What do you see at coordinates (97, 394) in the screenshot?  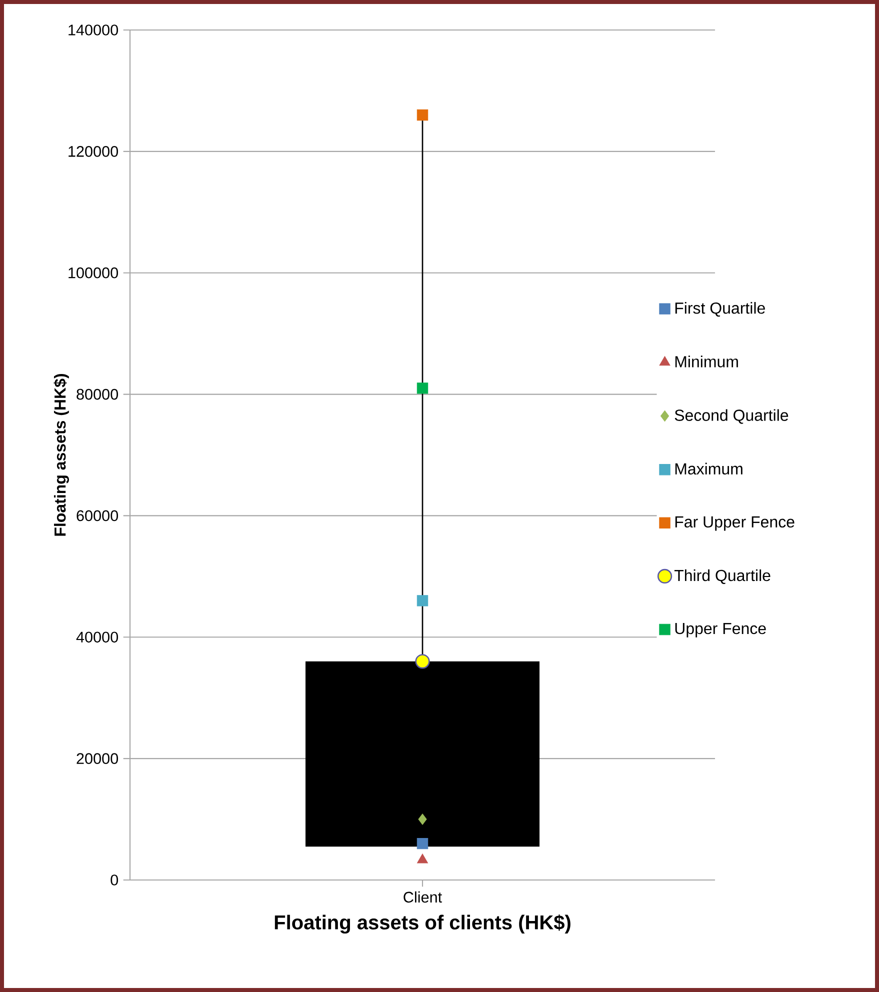 I see `y-tick-label: 80000` at bounding box center [97, 394].